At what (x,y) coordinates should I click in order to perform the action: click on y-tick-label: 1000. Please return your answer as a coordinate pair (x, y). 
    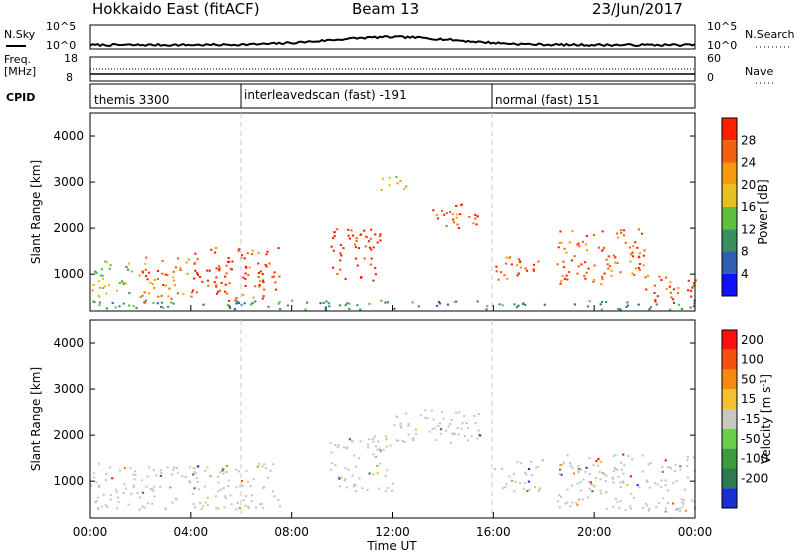
    Looking at the image, I should click on (68, 274).